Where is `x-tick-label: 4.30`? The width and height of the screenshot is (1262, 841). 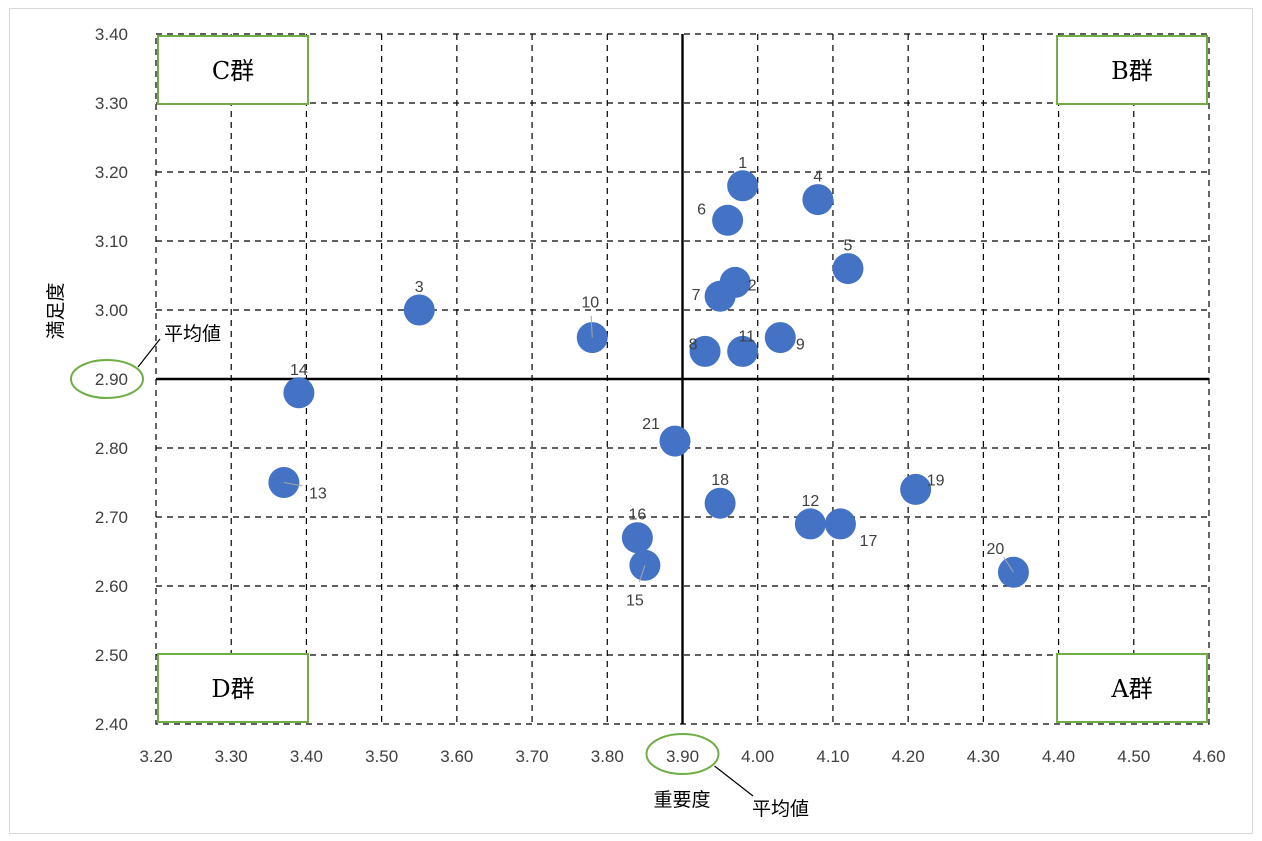
x-tick-label: 4.30 is located at coordinates (983, 756).